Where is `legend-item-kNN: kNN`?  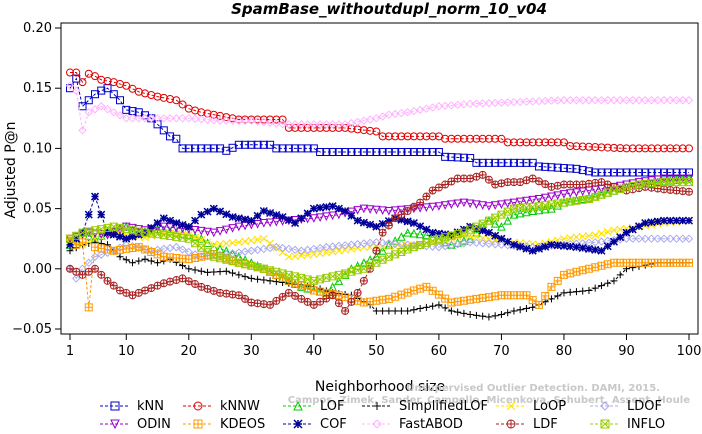 legend-item-kNN: kNN is located at coordinates (132, 406).